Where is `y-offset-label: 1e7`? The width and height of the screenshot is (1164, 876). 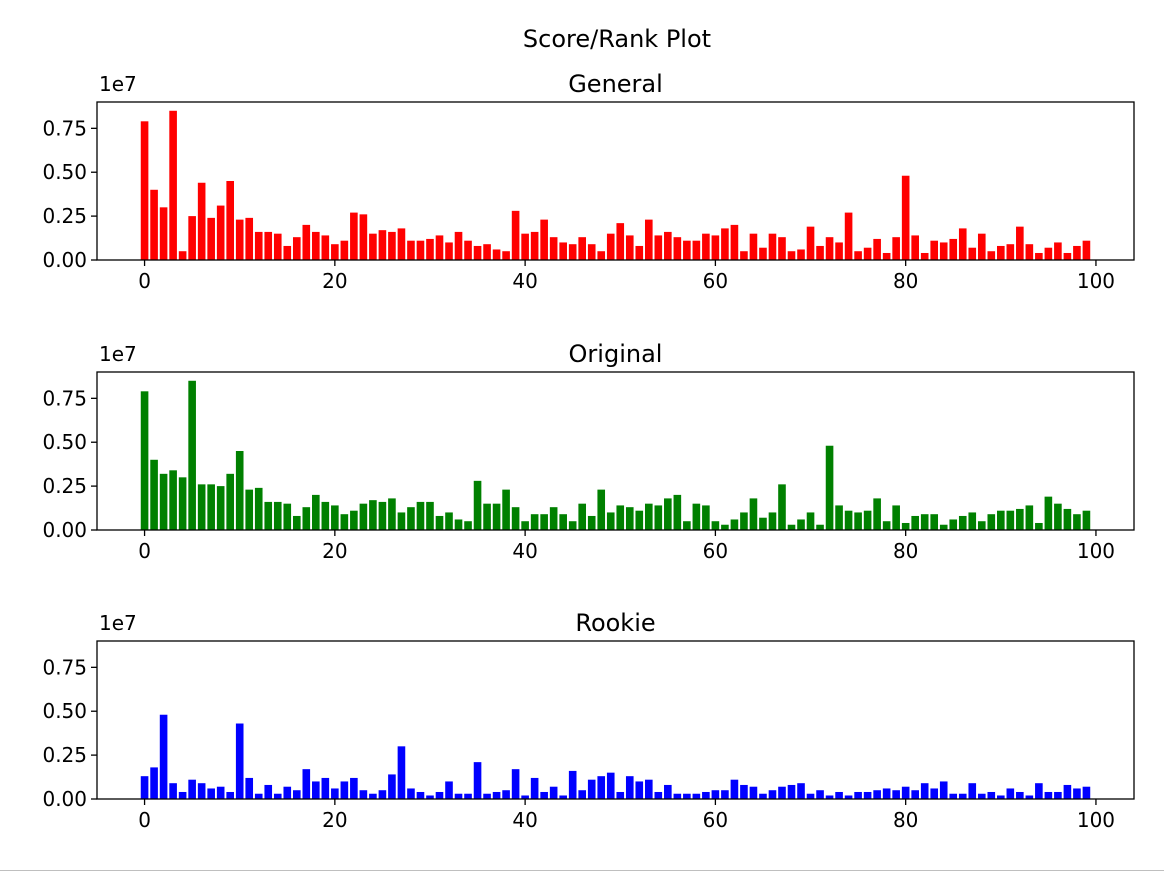
y-offset-label: 1e7 is located at coordinates (118, 354).